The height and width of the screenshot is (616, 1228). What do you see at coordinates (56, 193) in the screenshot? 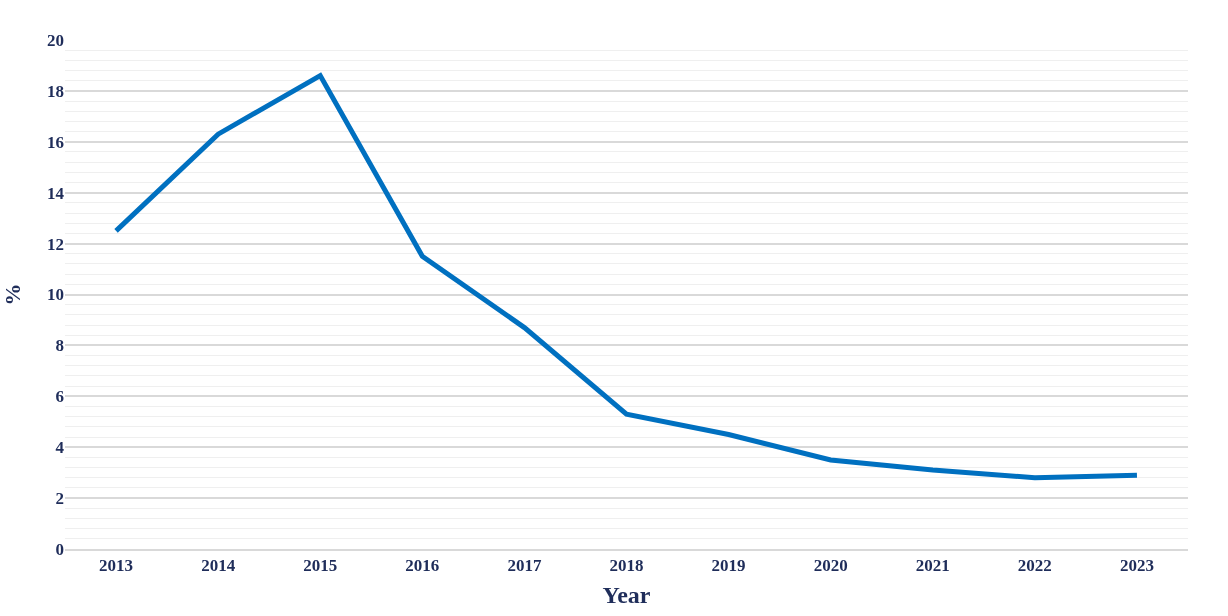
I see `y-tick-label: 14` at bounding box center [56, 193].